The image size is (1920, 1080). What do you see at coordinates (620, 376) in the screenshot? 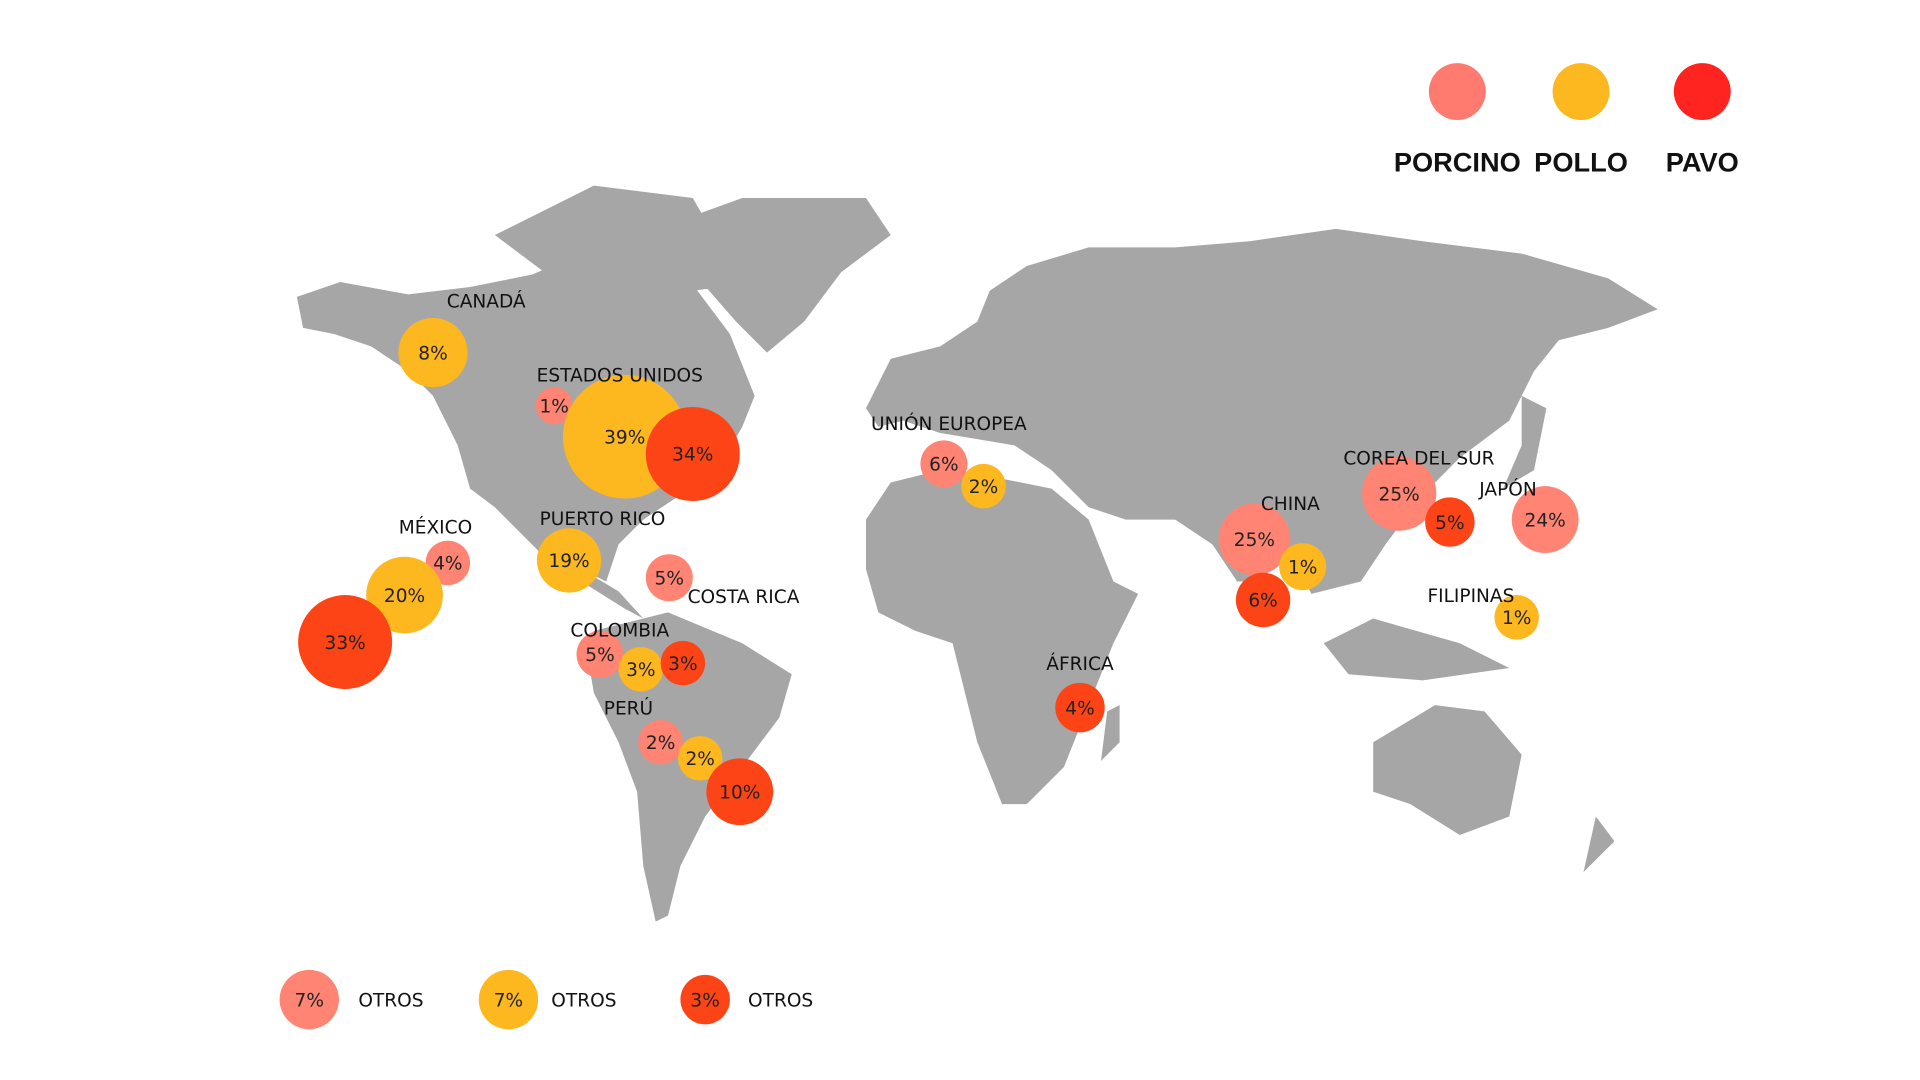
I see `region-label: ESTADOS UNIDOS` at bounding box center [620, 376].